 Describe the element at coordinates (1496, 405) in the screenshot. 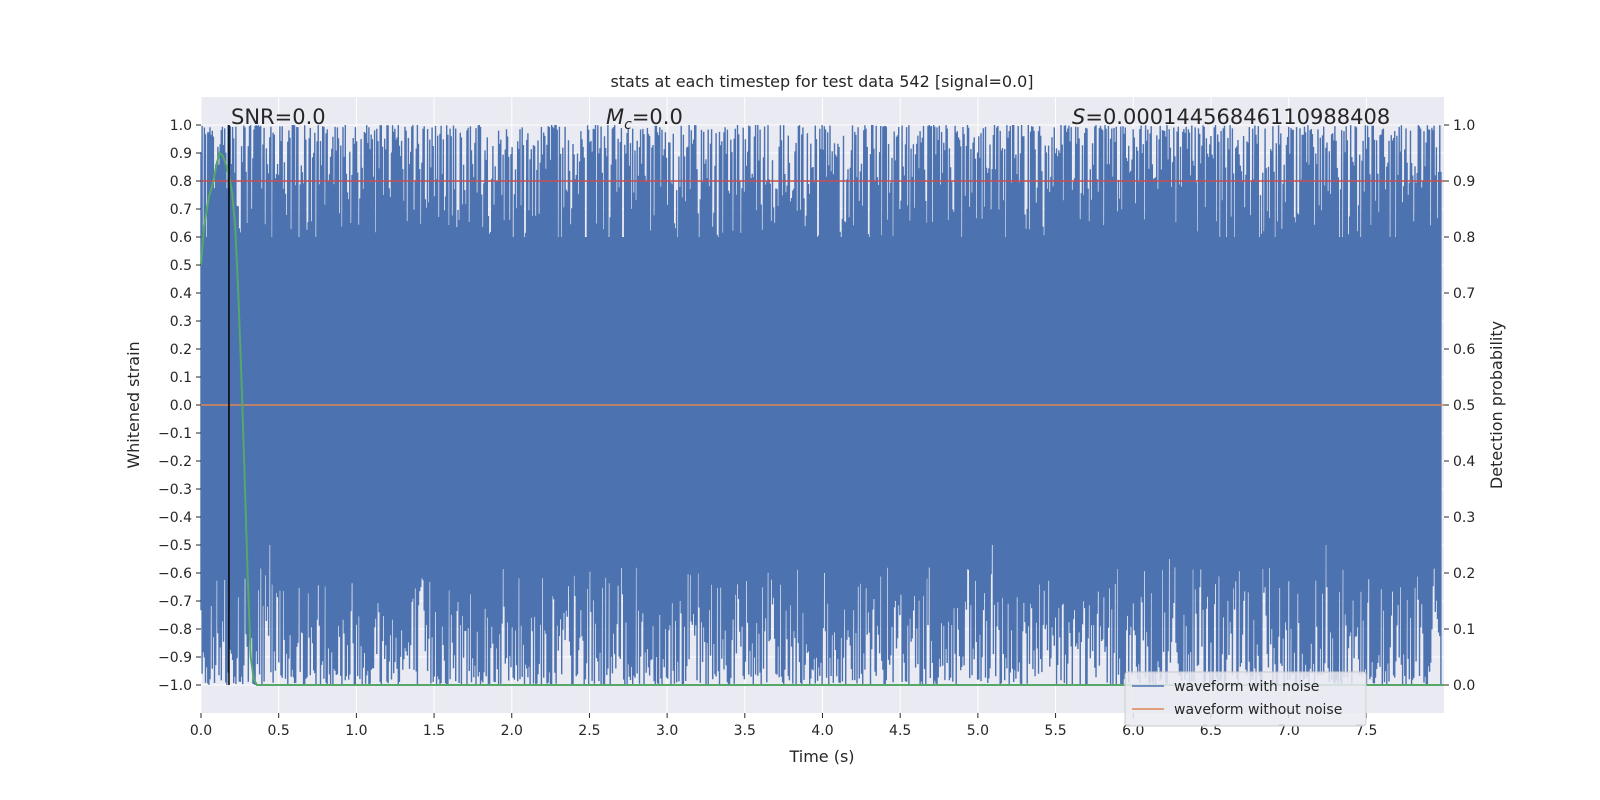

I see `y-right-axis-label: Detection probability` at that location.